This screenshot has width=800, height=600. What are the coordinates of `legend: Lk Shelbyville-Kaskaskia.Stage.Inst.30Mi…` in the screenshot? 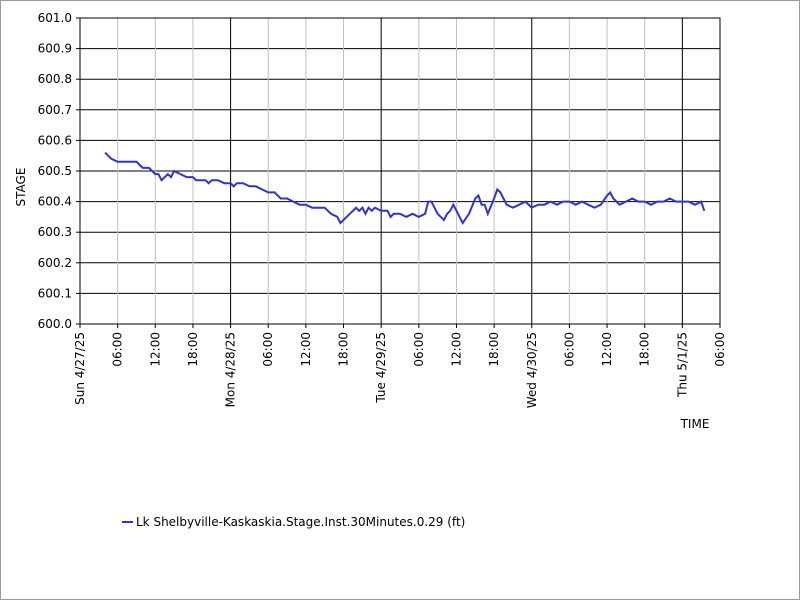 It's located at (293, 522).